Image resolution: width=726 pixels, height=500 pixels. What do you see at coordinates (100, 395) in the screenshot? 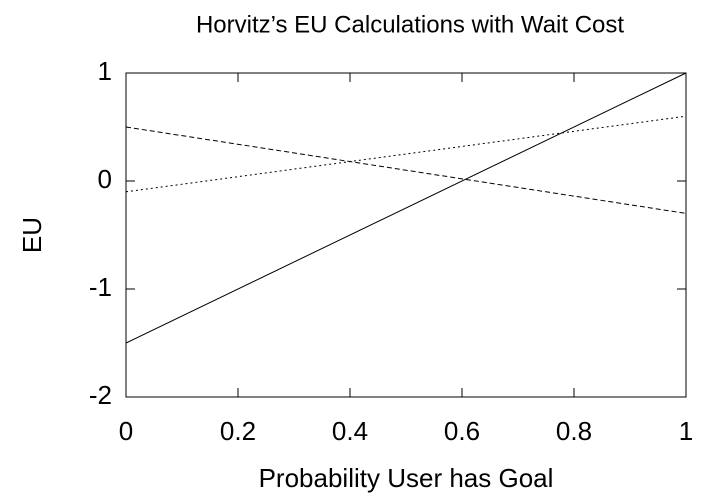
I see `y-tick-label: -2` at bounding box center [100, 395].